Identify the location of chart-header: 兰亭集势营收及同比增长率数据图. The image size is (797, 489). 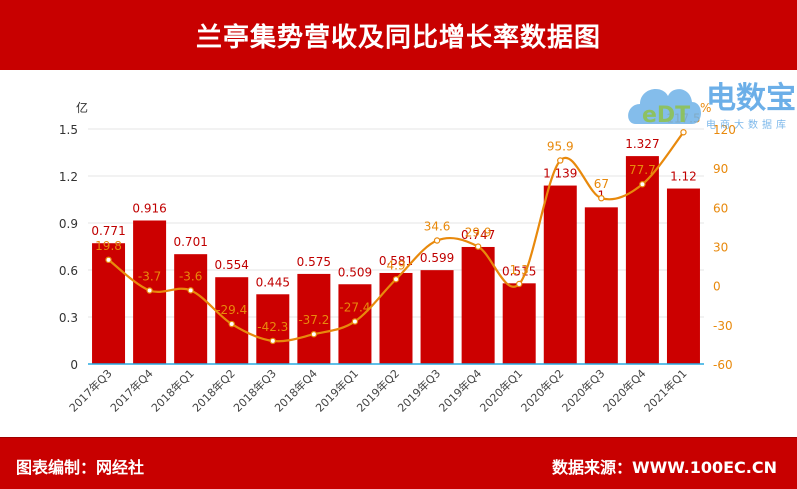
(398, 35).